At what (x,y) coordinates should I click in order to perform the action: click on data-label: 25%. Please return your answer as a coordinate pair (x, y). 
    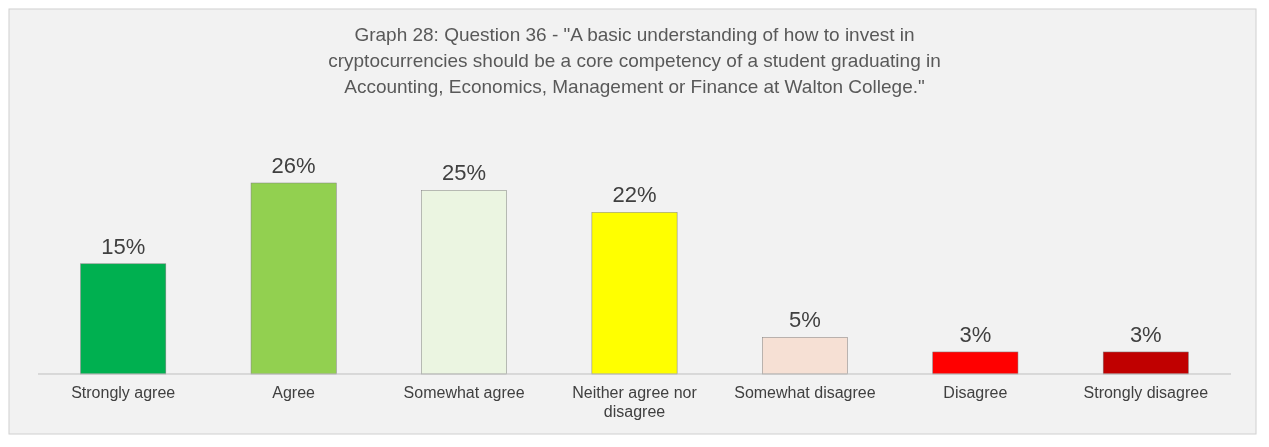
    Looking at the image, I should click on (464, 173).